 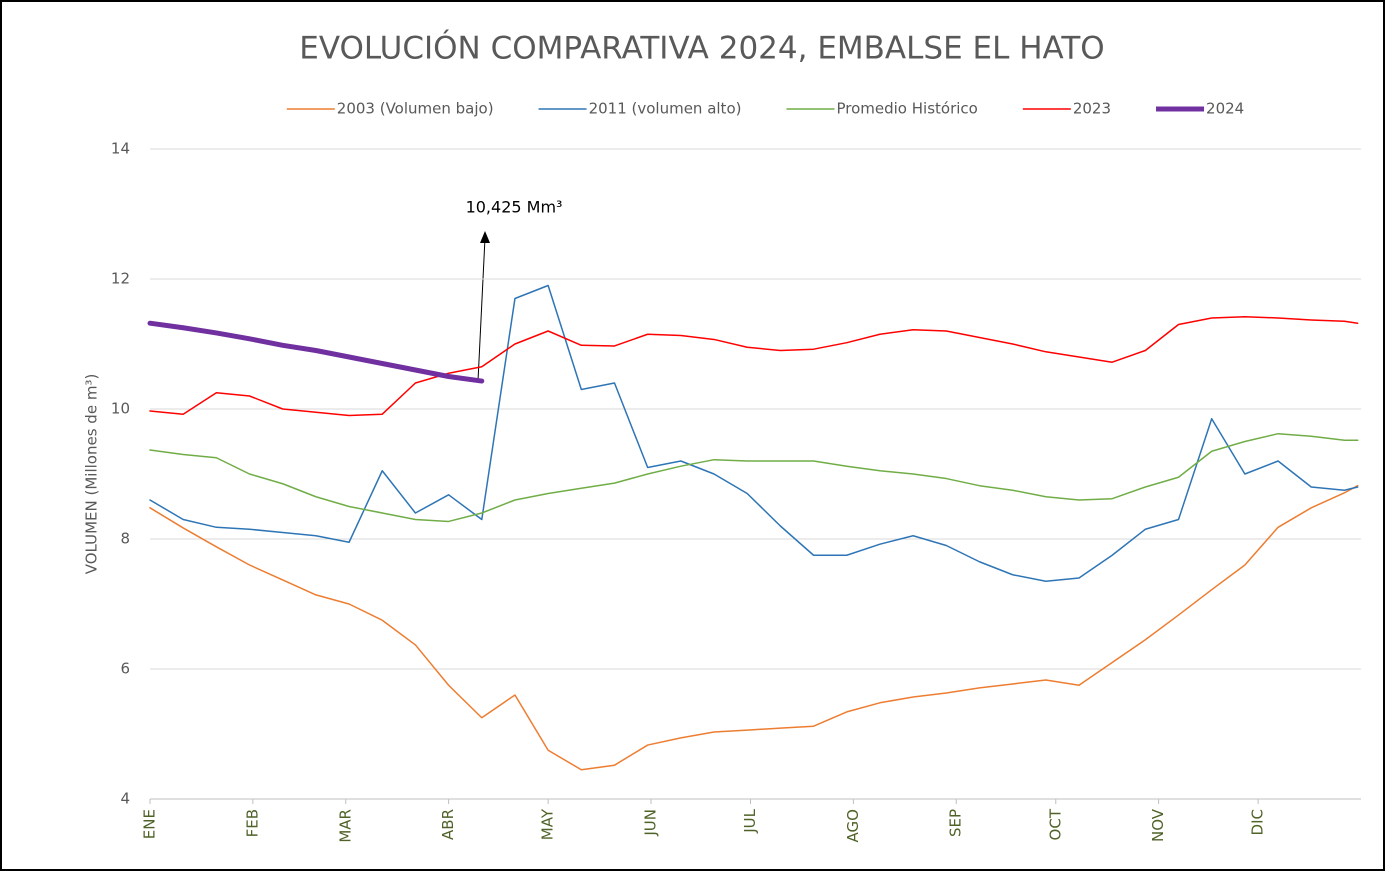 What do you see at coordinates (1258, 822) in the screenshot?
I see `x-tick-label: DIC` at bounding box center [1258, 822].